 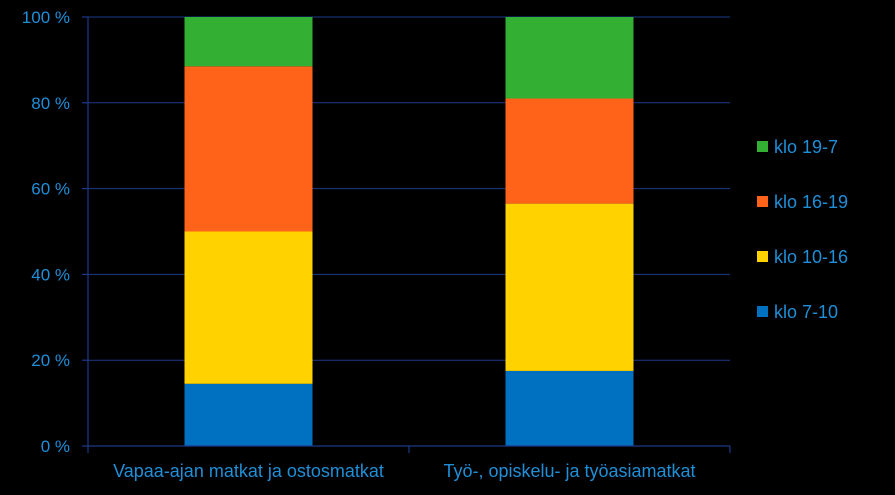 What do you see at coordinates (802, 229) in the screenshot?
I see `legend: klo 19-7 klo 16-19 klo 10-16 klo 7-10` at bounding box center [802, 229].